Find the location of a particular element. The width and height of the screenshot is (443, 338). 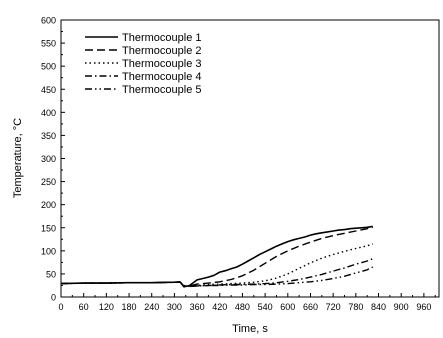

y-tick-label: 400 is located at coordinates (48, 113).